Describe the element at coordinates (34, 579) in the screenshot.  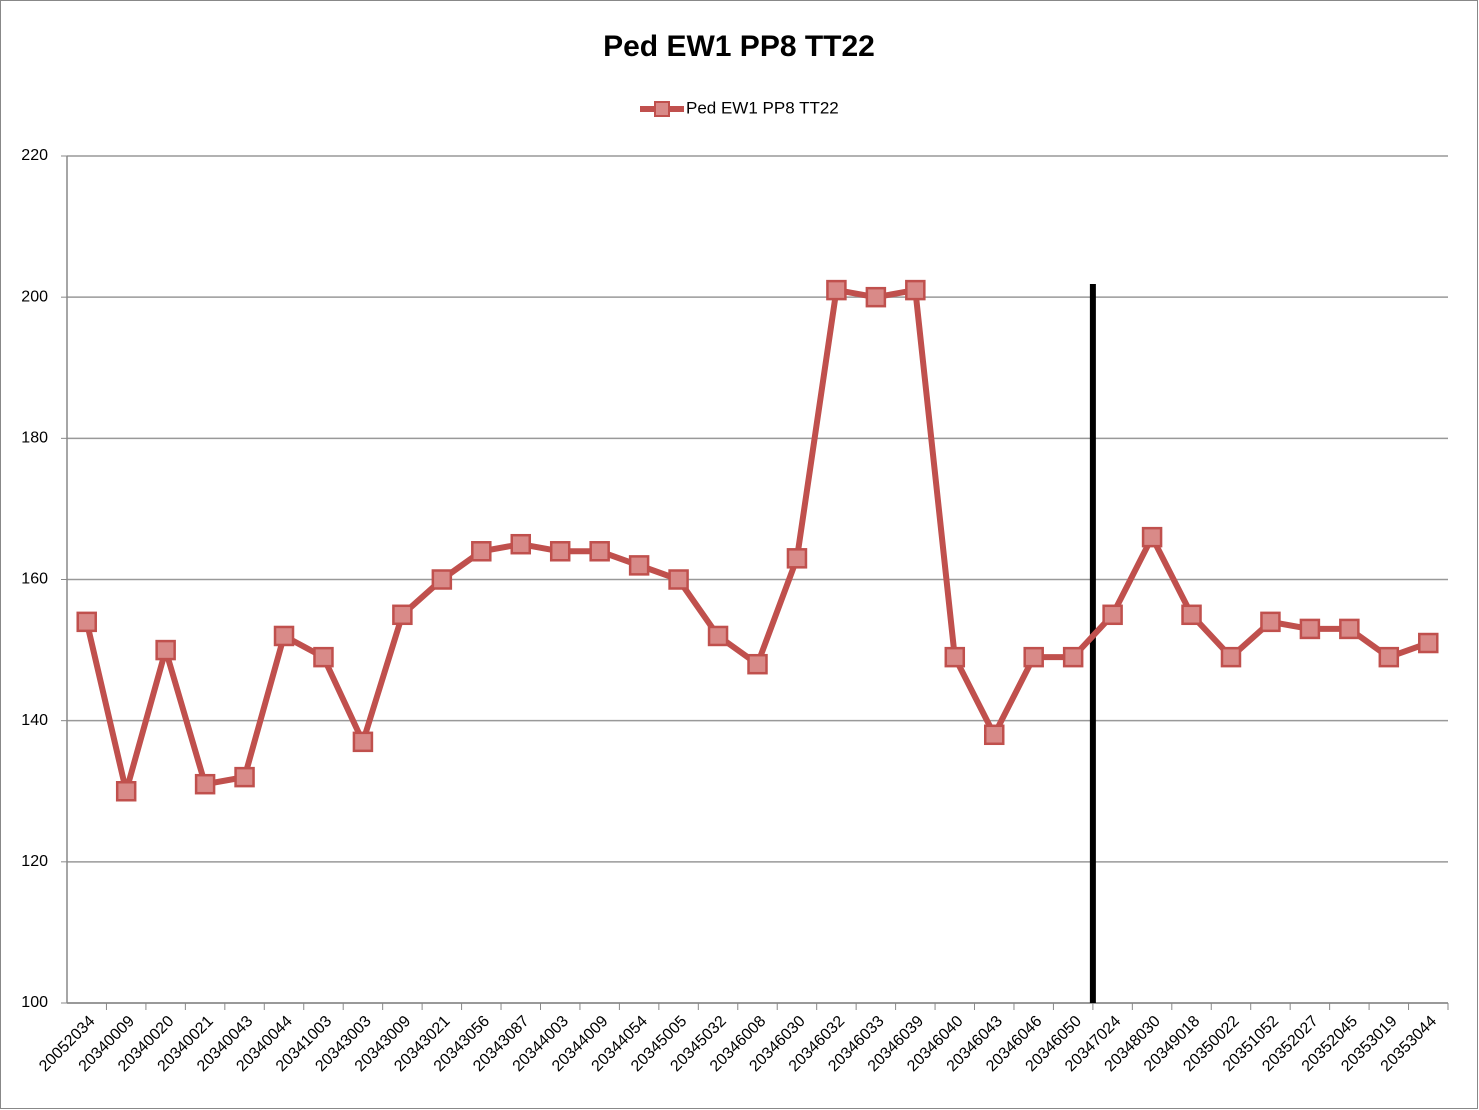
I see `y-tick-label: 160` at that location.